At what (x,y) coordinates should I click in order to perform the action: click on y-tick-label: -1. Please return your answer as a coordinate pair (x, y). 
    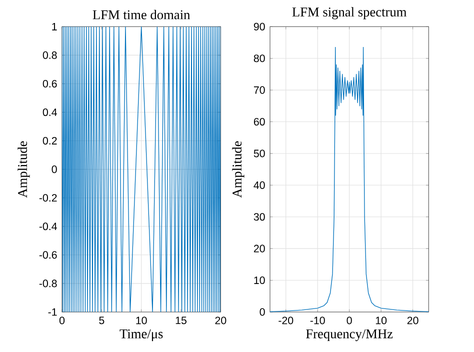
    Looking at the image, I should click on (52, 312).